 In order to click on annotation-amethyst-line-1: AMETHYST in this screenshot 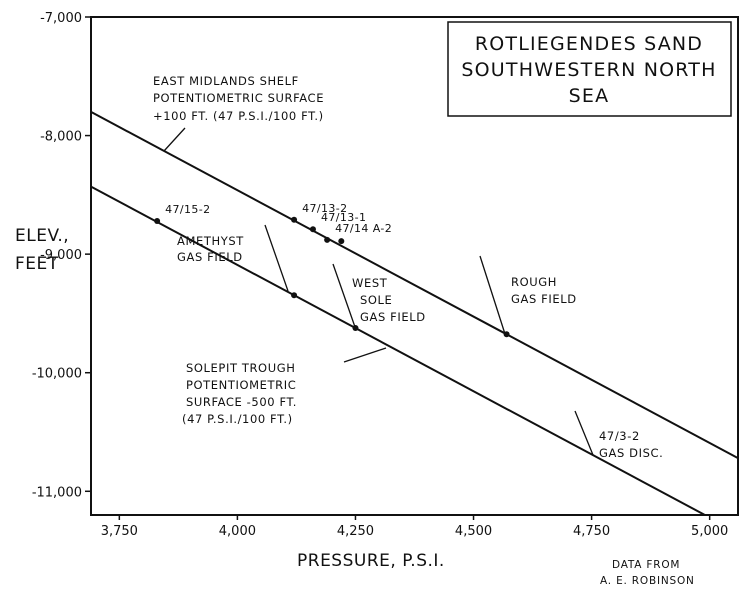, I will do `click(210, 241)`.